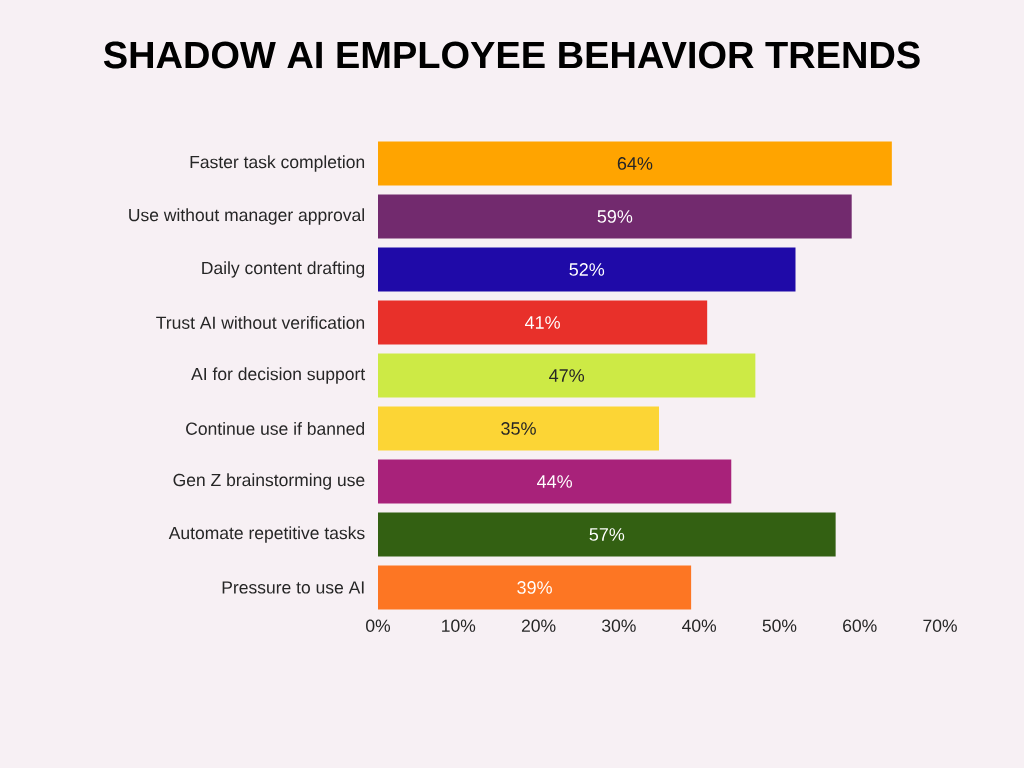 The height and width of the screenshot is (768, 1024). I want to click on y-tick-label: Gen Z brainstorming use, so click(269, 481).